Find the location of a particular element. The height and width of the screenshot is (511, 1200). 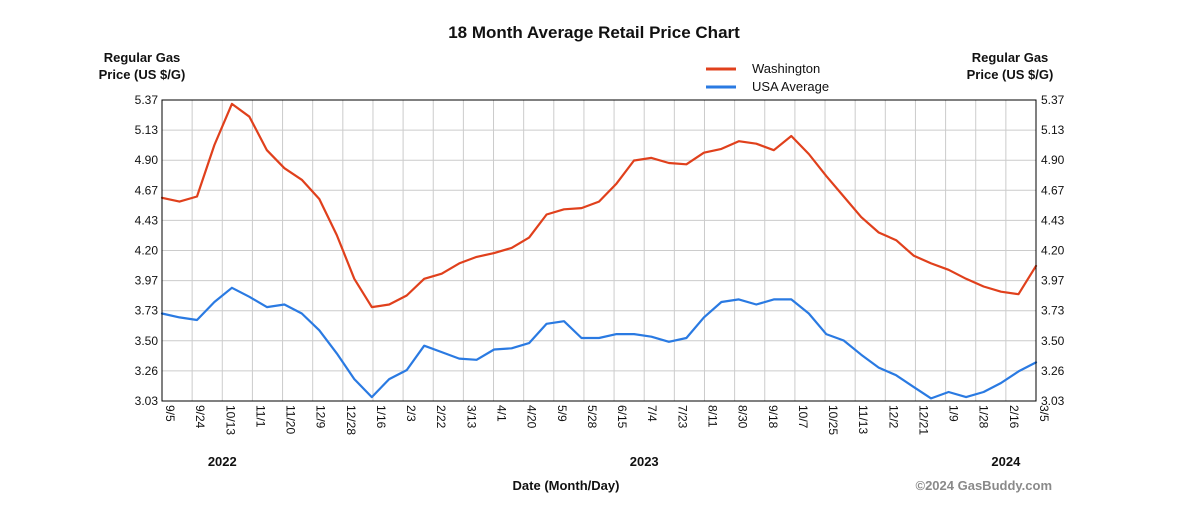

year-label: 2022 is located at coordinates (222, 461).